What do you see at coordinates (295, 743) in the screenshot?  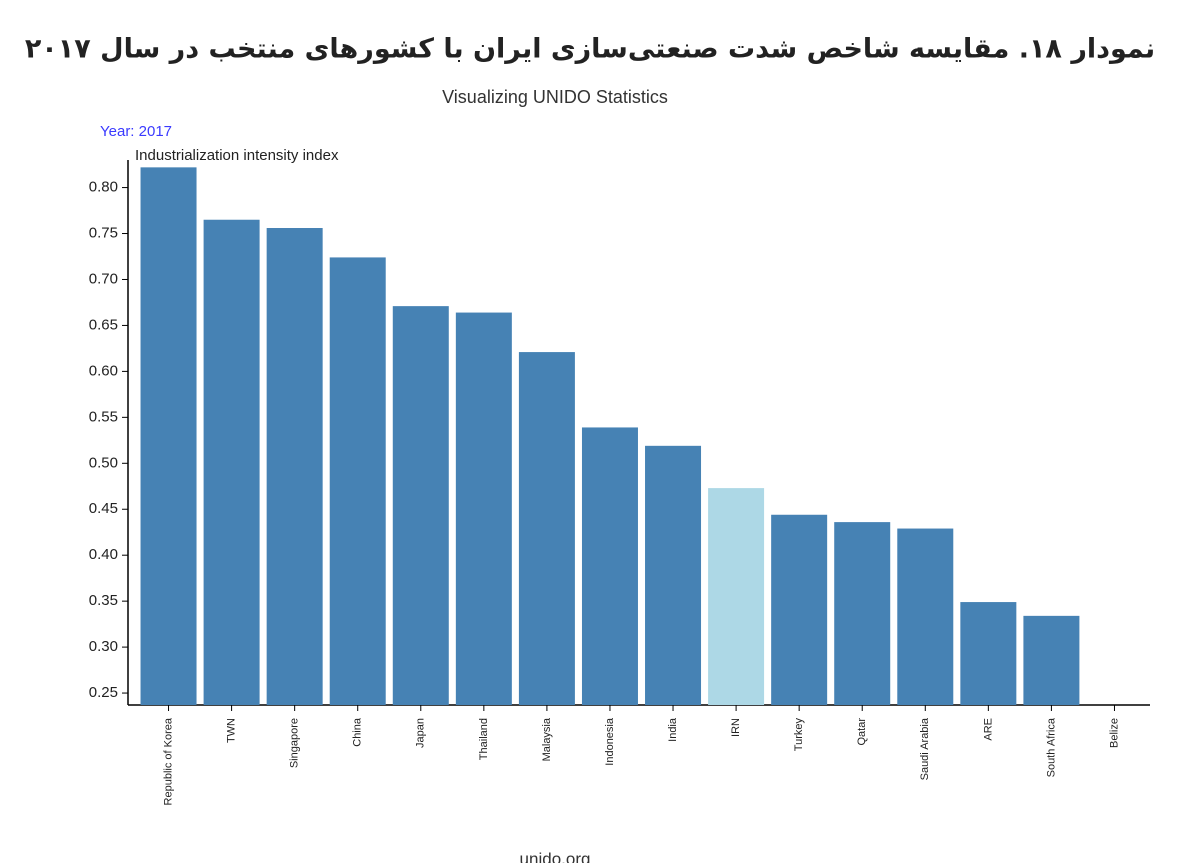 I see `x-tick-label: Singapore` at bounding box center [295, 743].